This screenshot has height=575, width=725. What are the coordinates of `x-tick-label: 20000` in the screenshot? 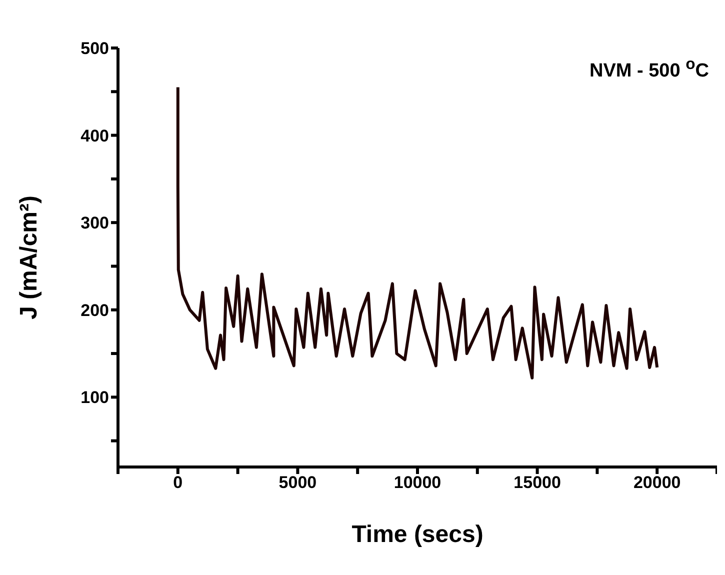 It's located at (657, 482).